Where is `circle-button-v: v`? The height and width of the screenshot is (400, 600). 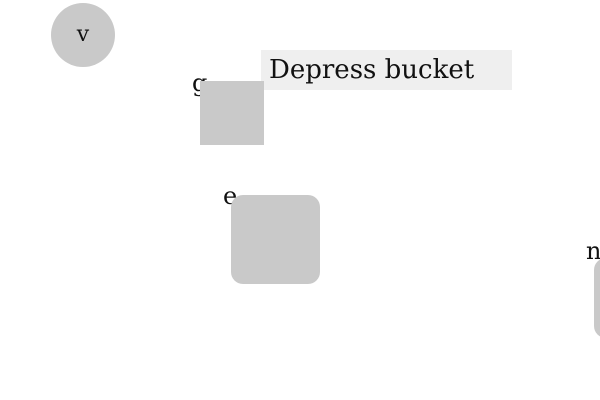 circle-button-v: v is located at coordinates (83, 35).